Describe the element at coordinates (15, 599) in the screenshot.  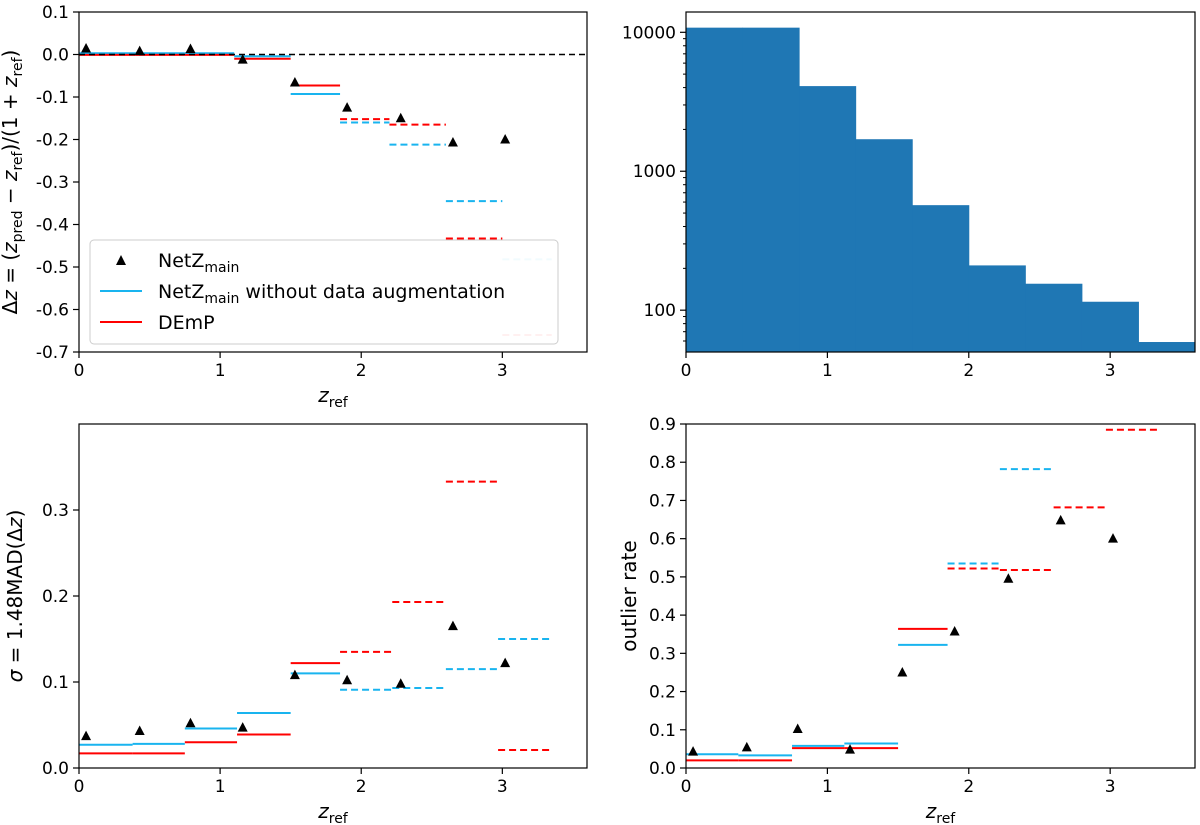
I see `ylabel-mad: = 1.48MAD(Δ` at that location.